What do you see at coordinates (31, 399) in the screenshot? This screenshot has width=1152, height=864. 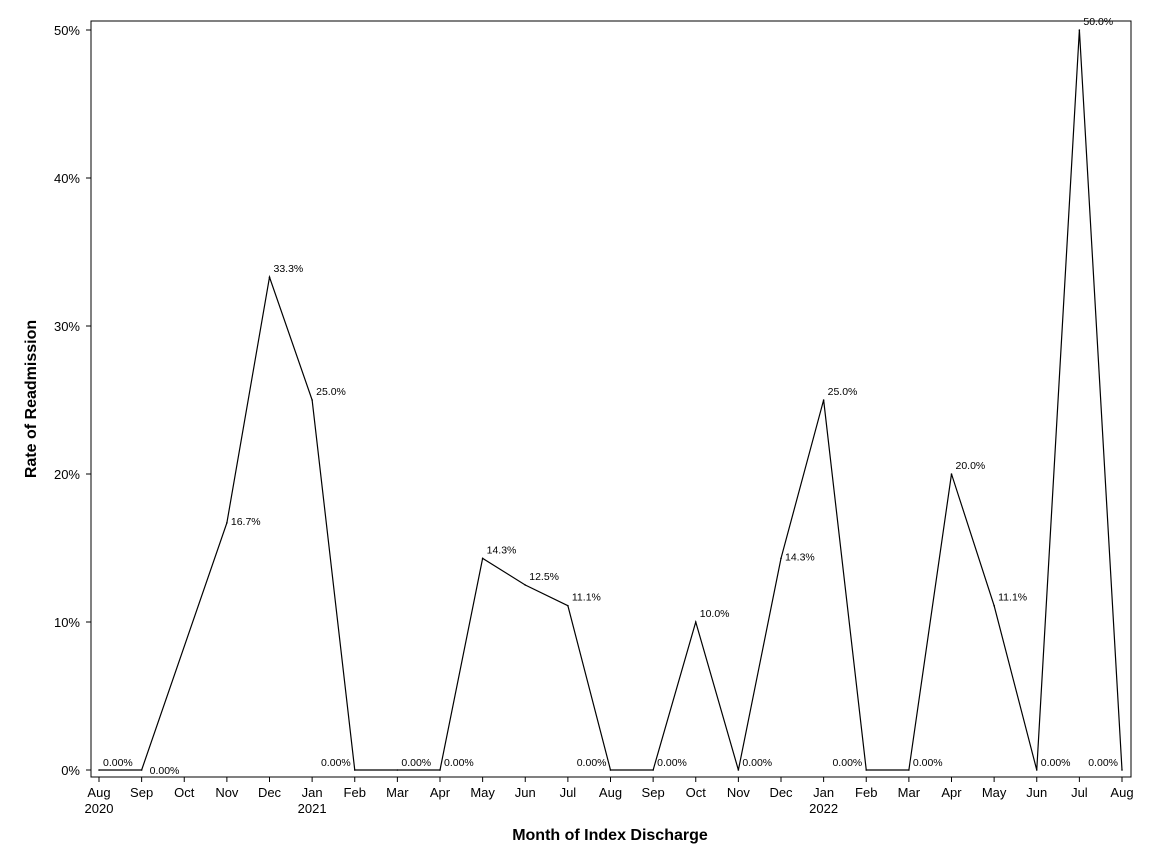 I see `y-axis-title: Rate of Readmission` at bounding box center [31, 399].